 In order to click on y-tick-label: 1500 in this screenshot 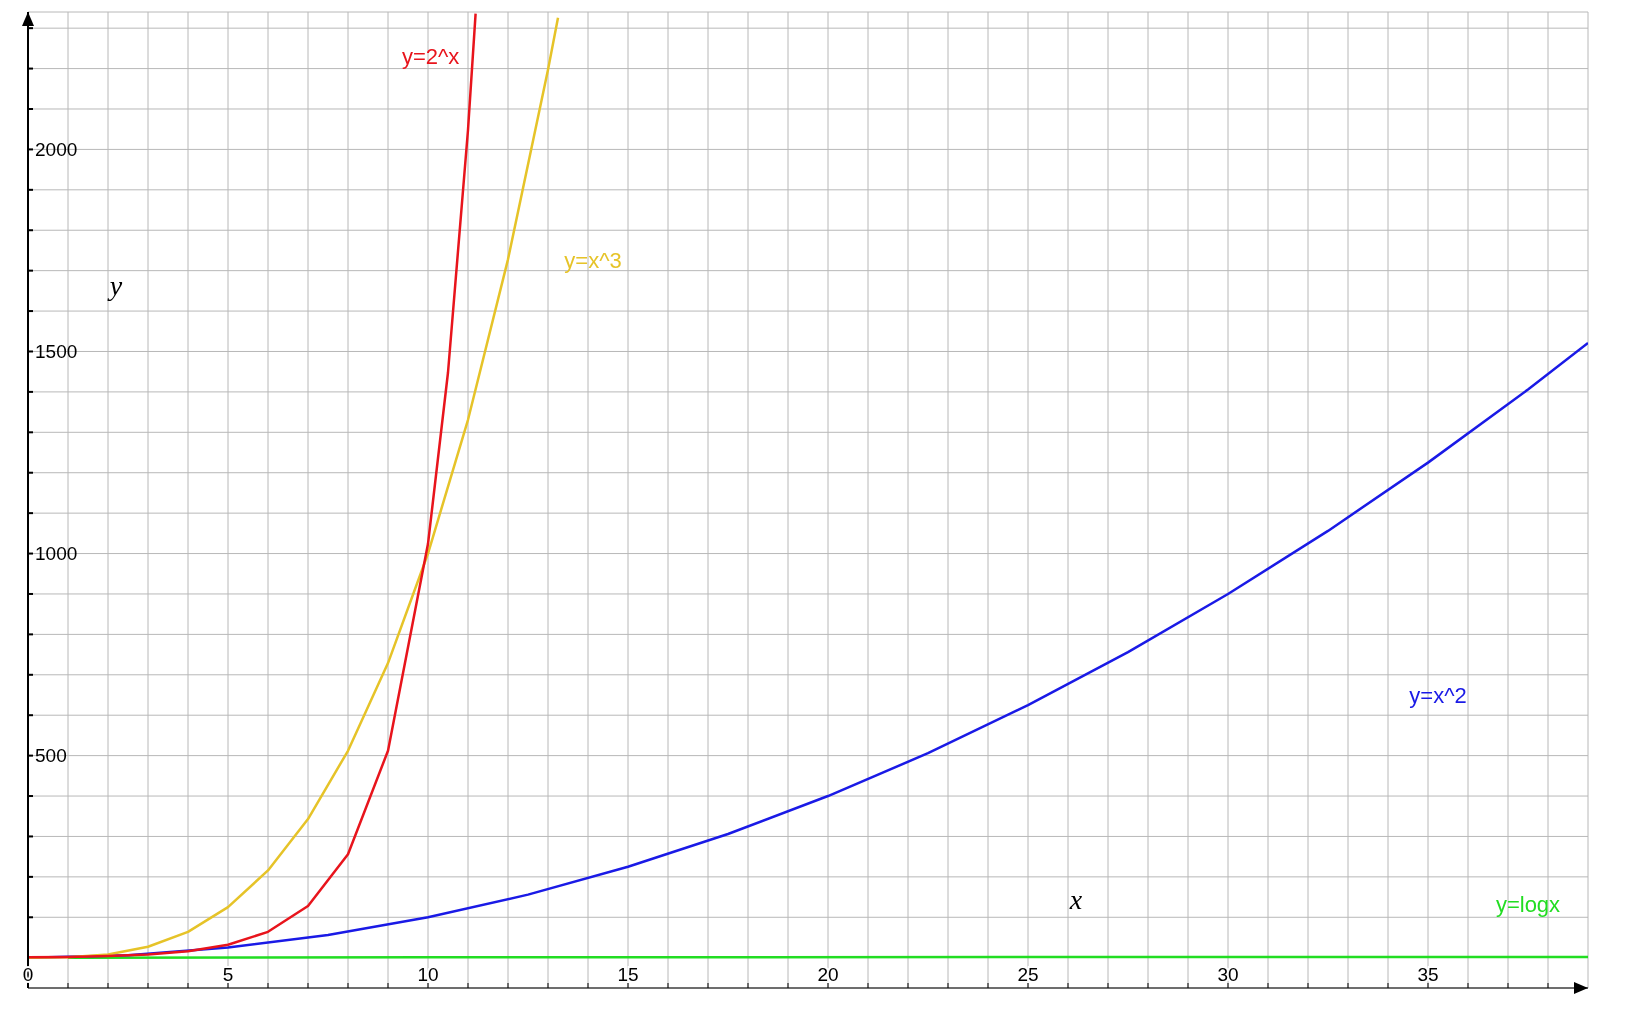, I will do `click(56, 352)`.